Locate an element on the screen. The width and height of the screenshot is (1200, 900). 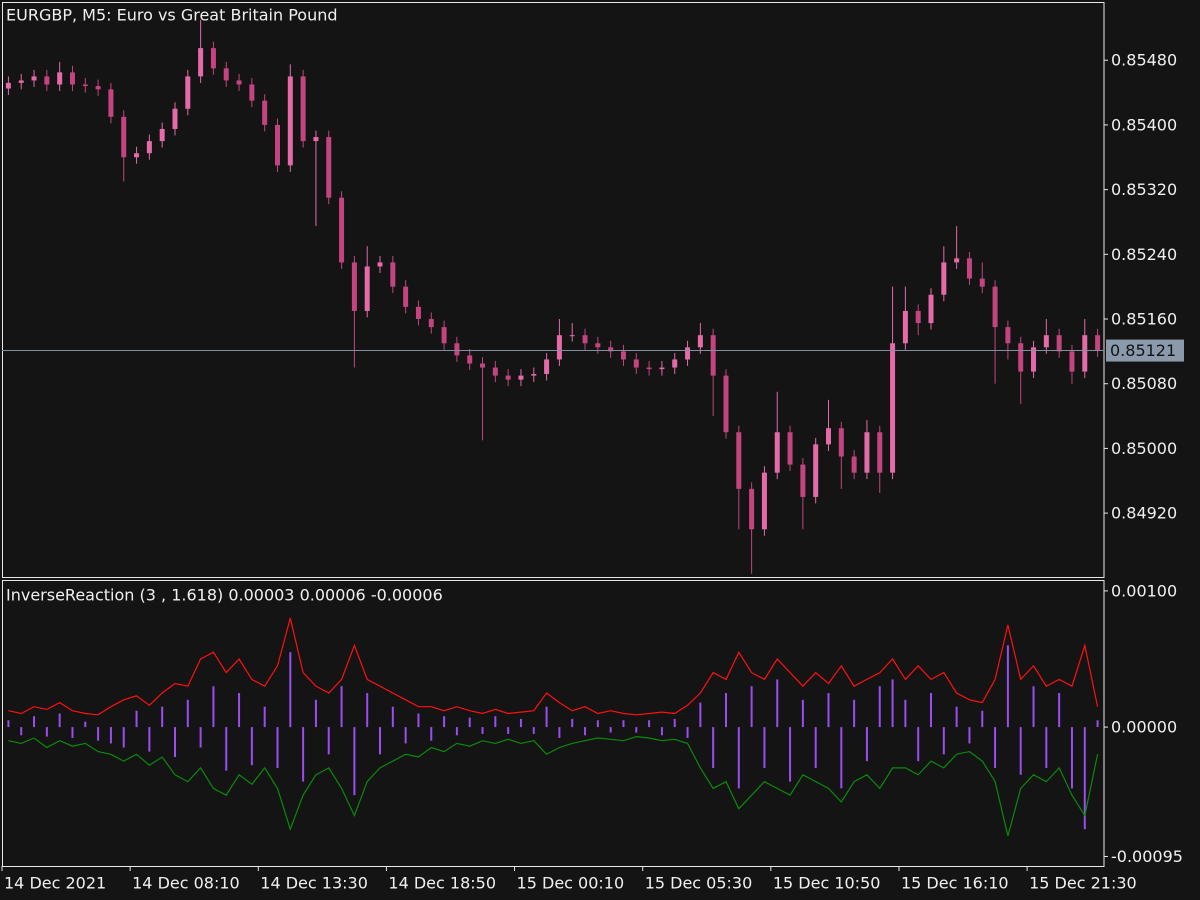
last-price-box is located at coordinates (1145, 350).